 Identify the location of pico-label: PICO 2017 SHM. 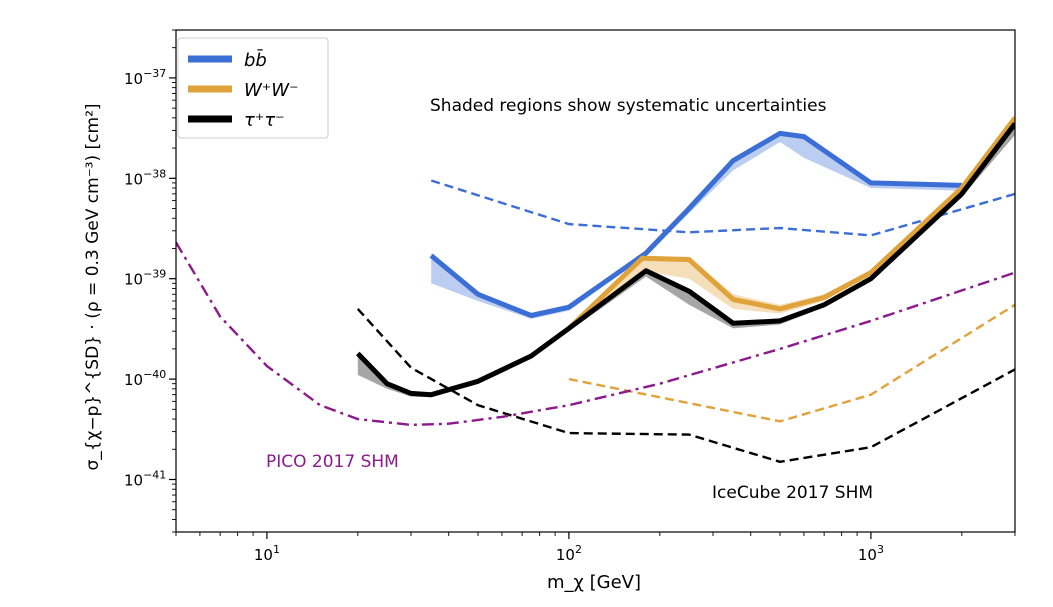
(332, 462).